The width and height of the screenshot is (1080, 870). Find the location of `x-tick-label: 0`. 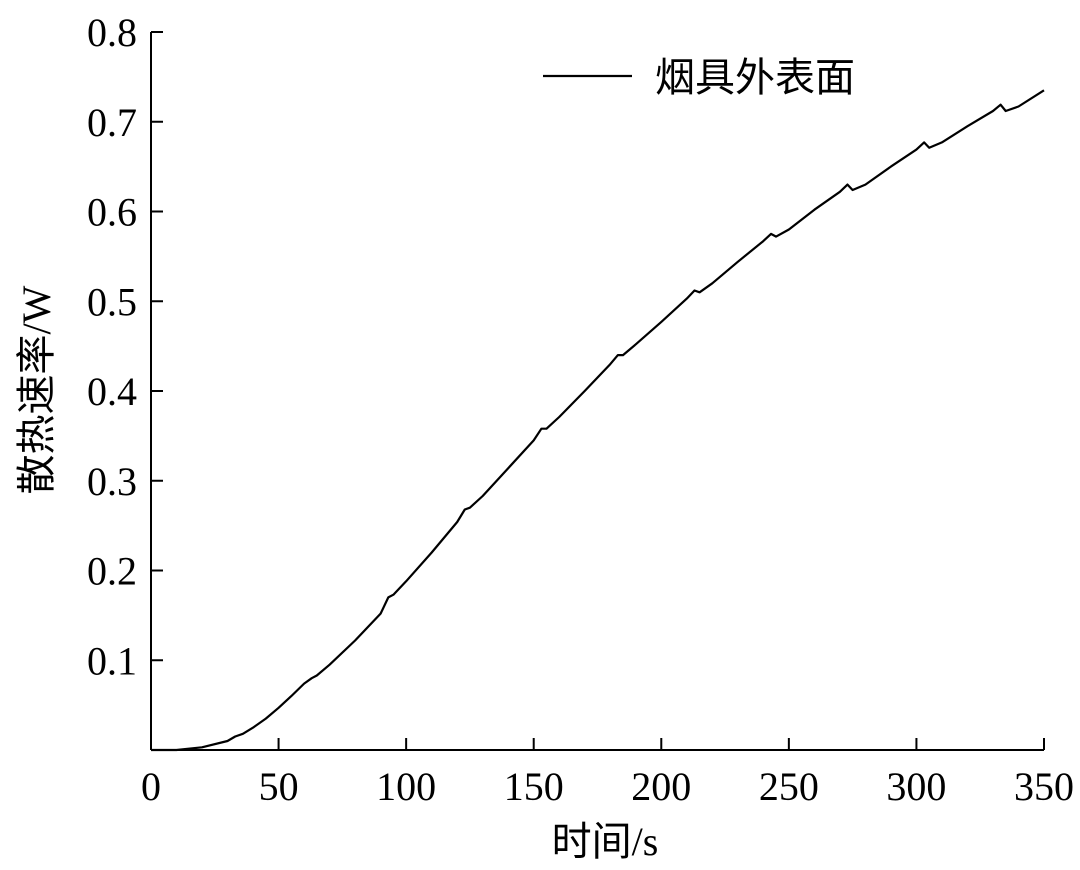

x-tick-label: 0 is located at coordinates (151, 786).